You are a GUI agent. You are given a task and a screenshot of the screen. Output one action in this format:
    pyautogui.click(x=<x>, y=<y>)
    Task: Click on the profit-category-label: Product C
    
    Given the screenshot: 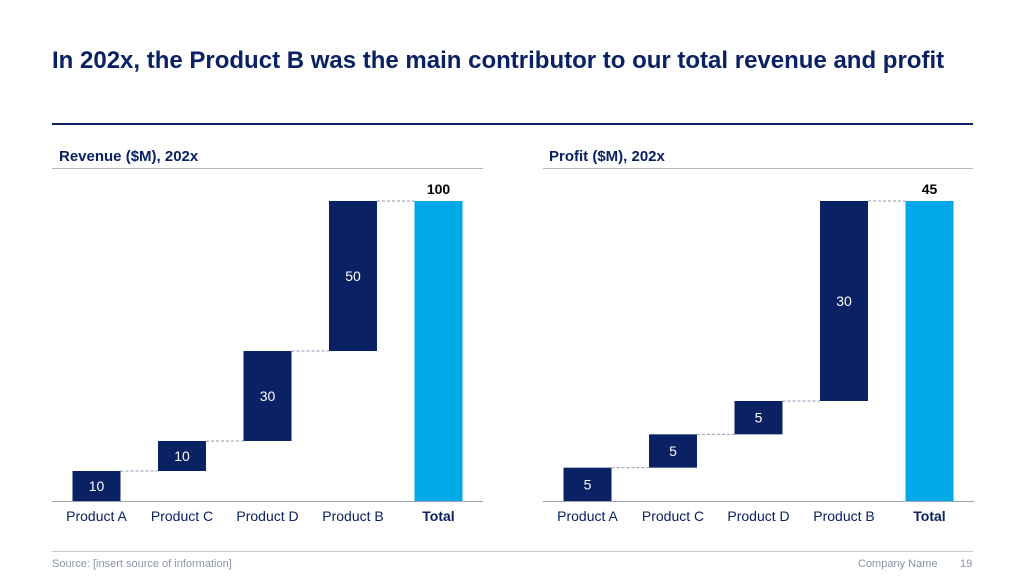 What is the action you would take?
    pyautogui.click(x=673, y=516)
    